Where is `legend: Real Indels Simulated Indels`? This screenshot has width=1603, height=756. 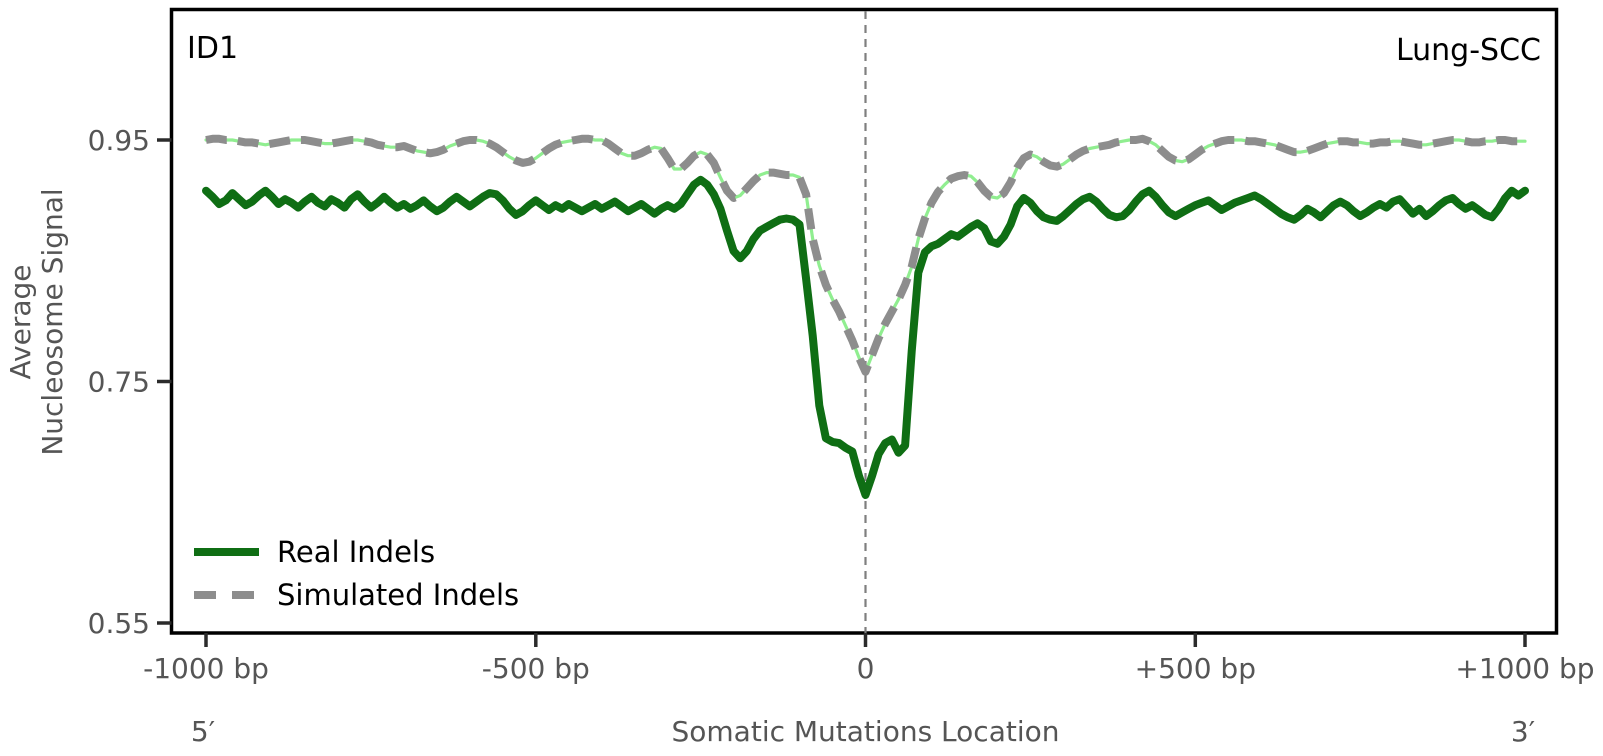
legend: Real Indels Simulated Indels is located at coordinates (356, 573).